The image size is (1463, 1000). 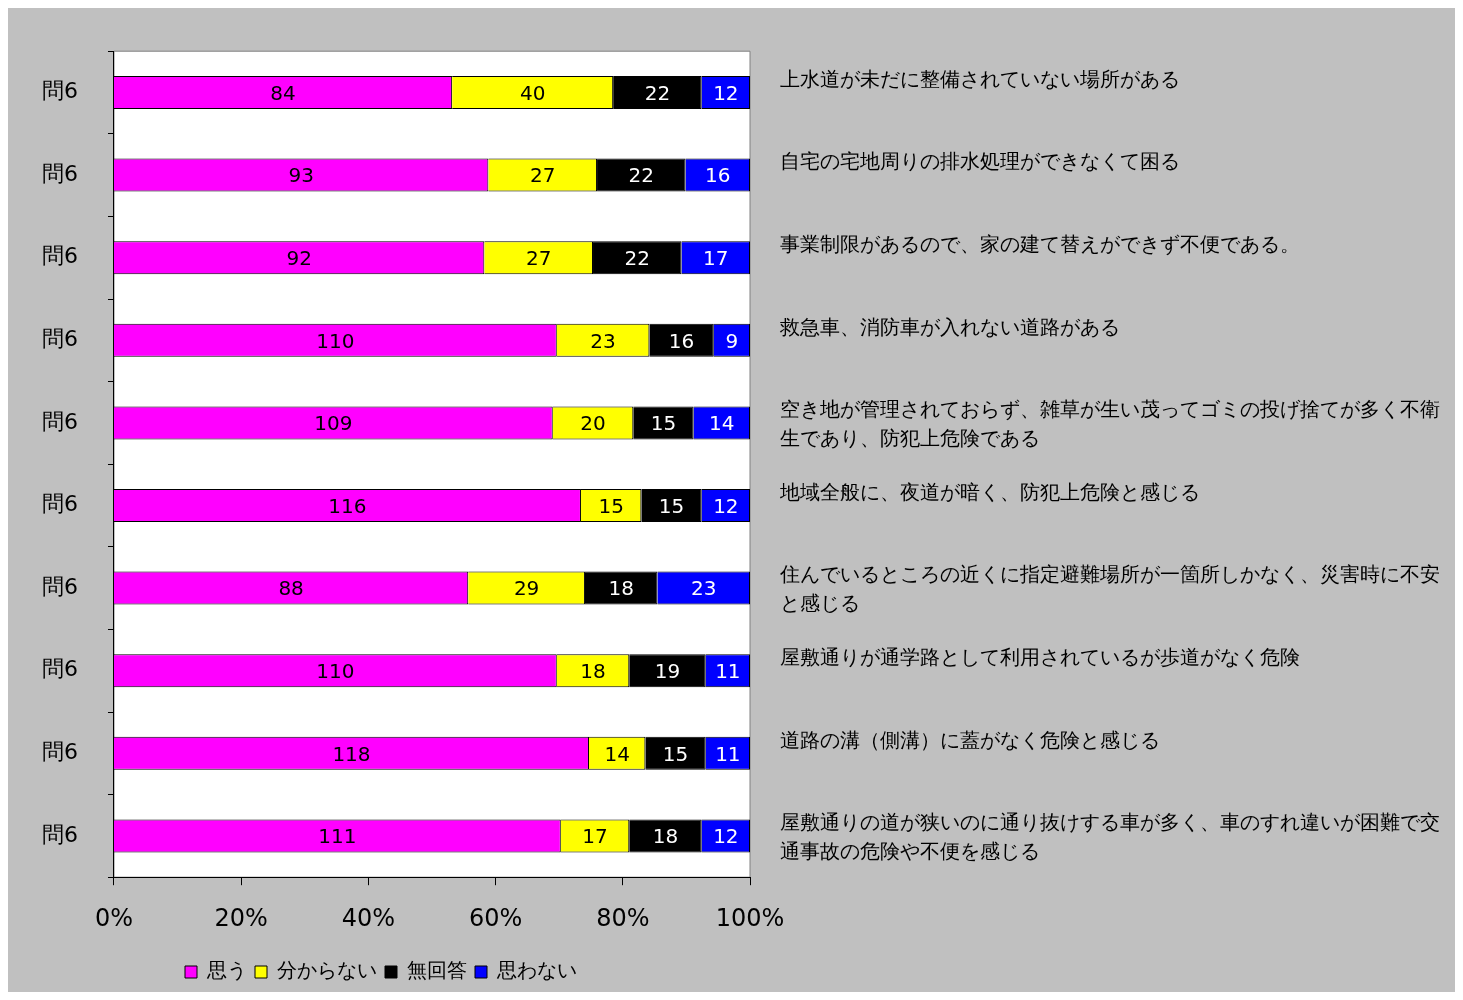 What do you see at coordinates (980, 78) in the screenshot?
I see `text: 上水道が未だに整備されていない場所がある` at bounding box center [980, 78].